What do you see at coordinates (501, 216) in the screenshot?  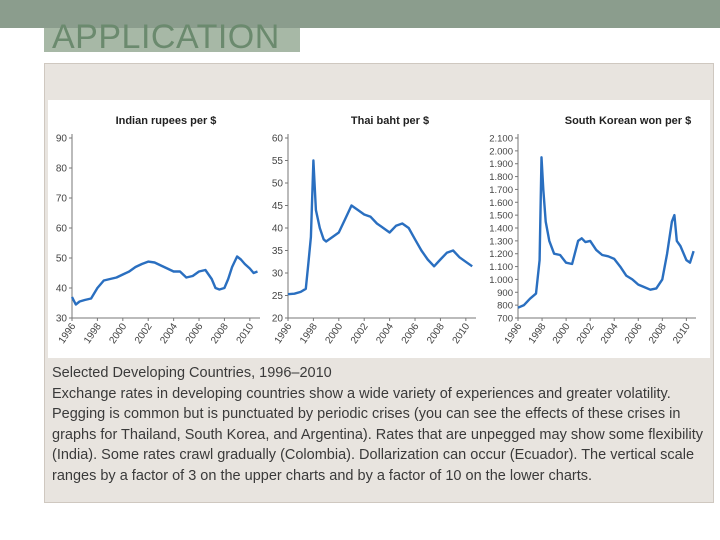 I see `y-tick-label: 1.500` at bounding box center [501, 216].